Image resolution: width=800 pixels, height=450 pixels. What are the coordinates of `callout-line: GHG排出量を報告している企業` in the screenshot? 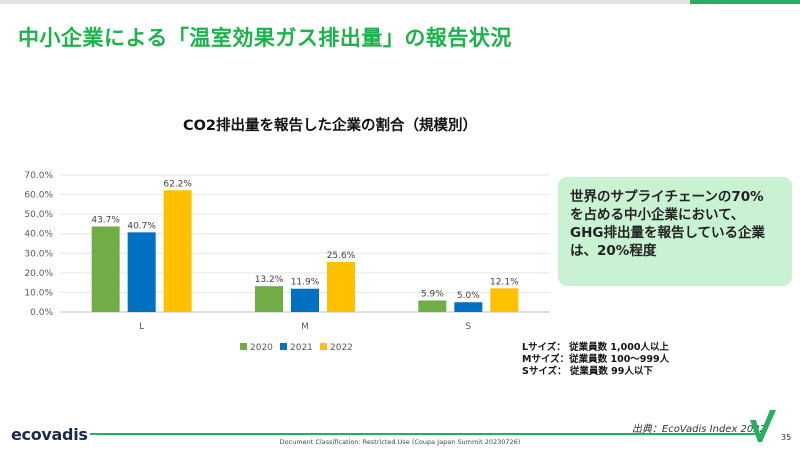 It's located at (668, 232).